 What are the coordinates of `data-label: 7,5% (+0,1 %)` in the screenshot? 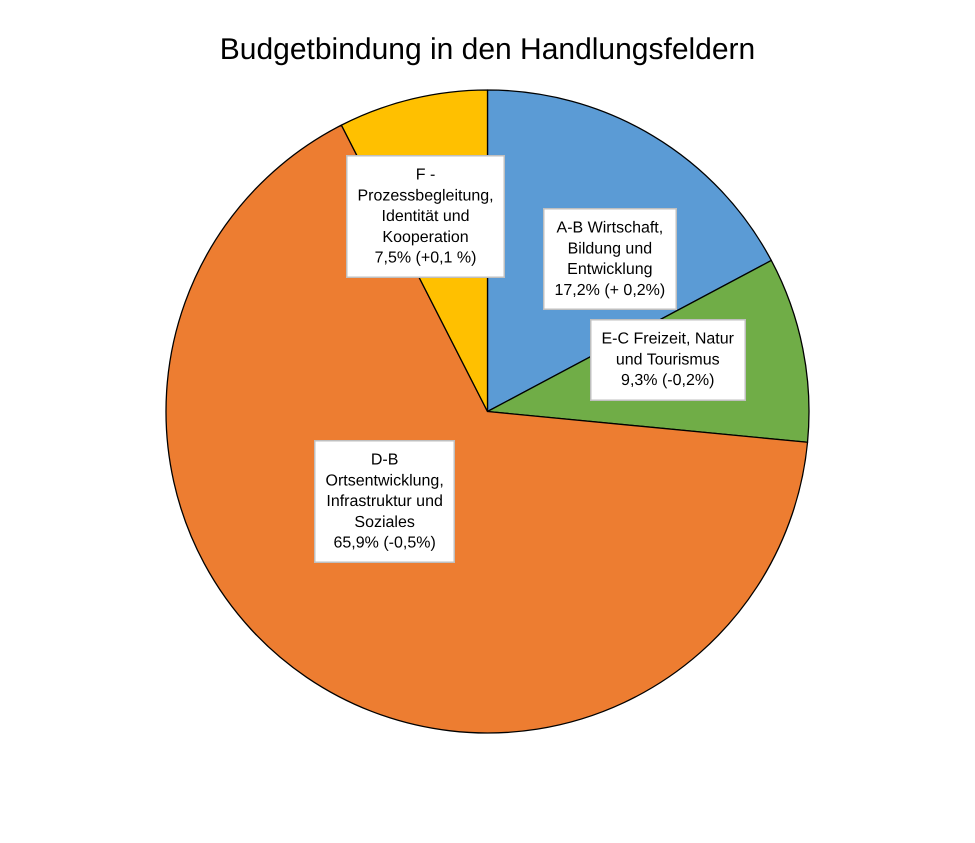 It's located at (425, 258).